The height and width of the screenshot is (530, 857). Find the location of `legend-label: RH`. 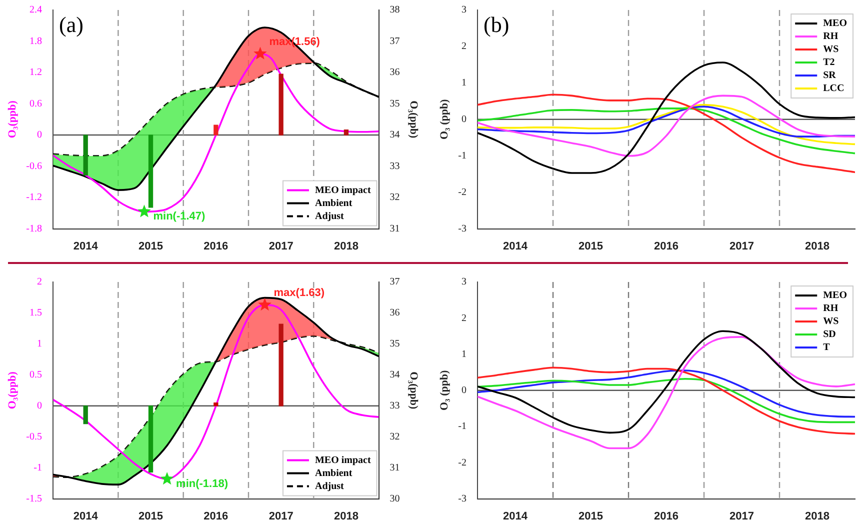

legend-label: RH is located at coordinates (830, 36).